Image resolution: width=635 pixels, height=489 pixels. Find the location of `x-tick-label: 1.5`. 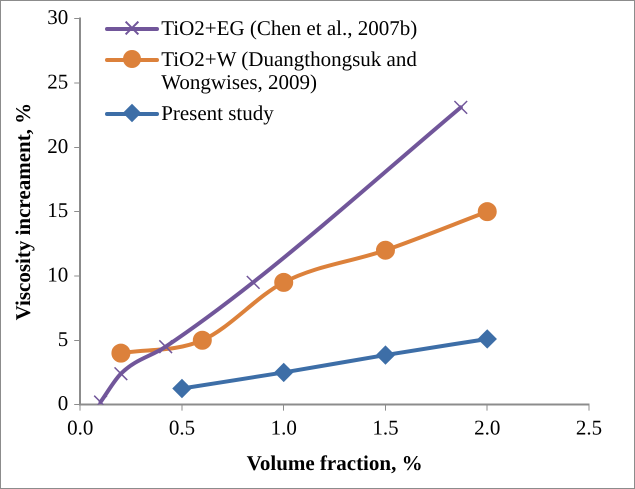

x-tick-label: 1.5 is located at coordinates (385, 428).